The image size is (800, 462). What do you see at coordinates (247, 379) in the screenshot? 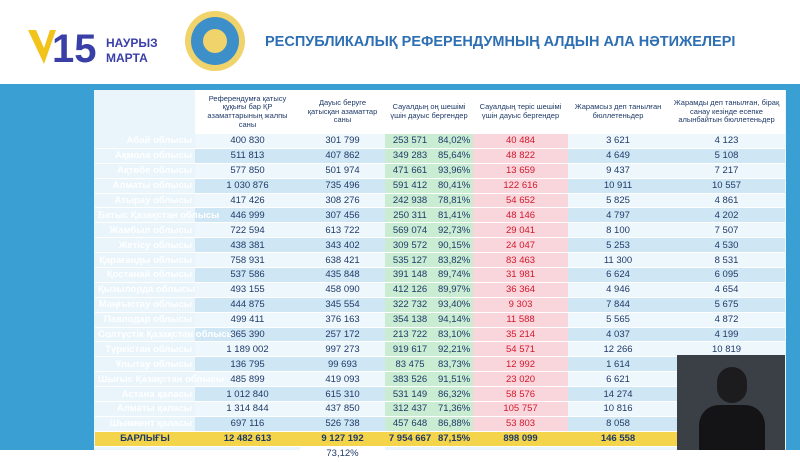
I see `cell: 485 899` at bounding box center [247, 379].